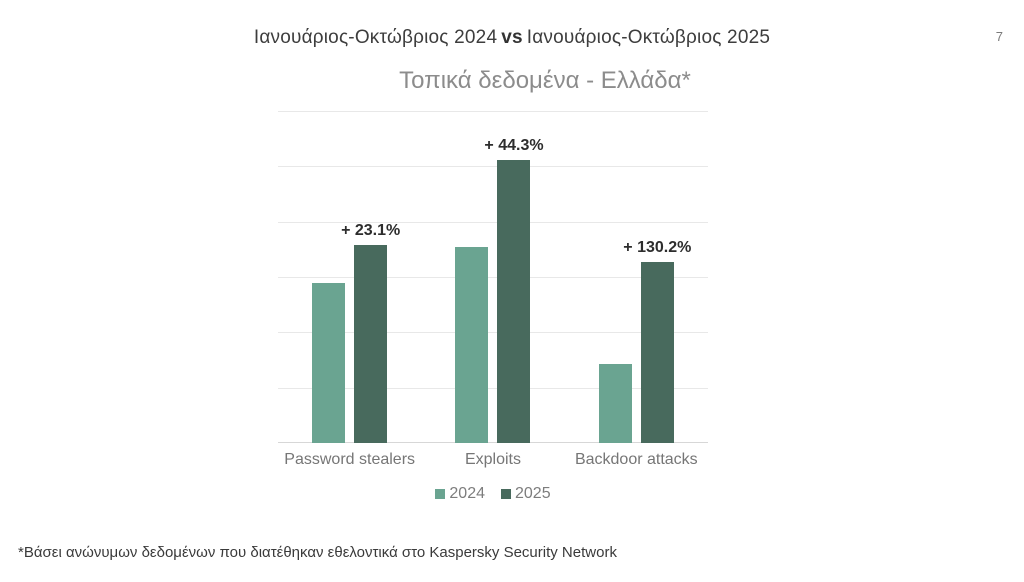 This screenshot has width=1024, height=582. What do you see at coordinates (545, 80) in the screenshot?
I see `chart-title: Τοπικά δεδομένα - Ελλάδα*` at bounding box center [545, 80].